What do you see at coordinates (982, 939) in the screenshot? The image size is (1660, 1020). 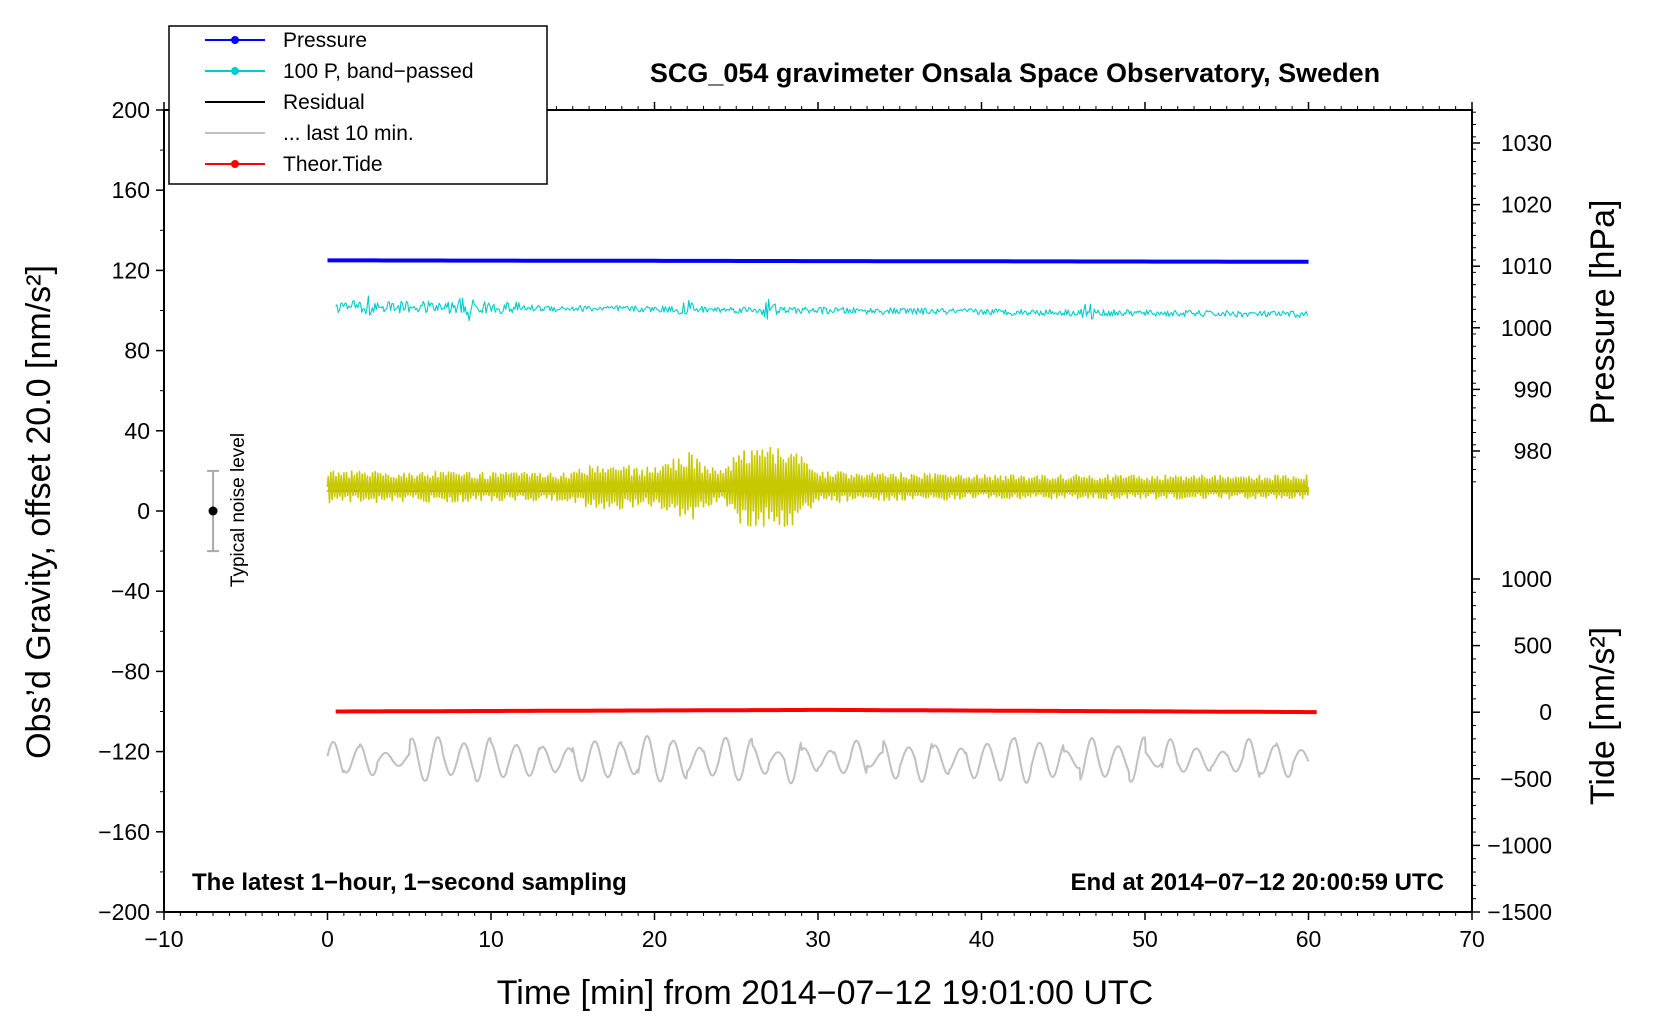 I see `x-tick-label: 40` at bounding box center [982, 939].